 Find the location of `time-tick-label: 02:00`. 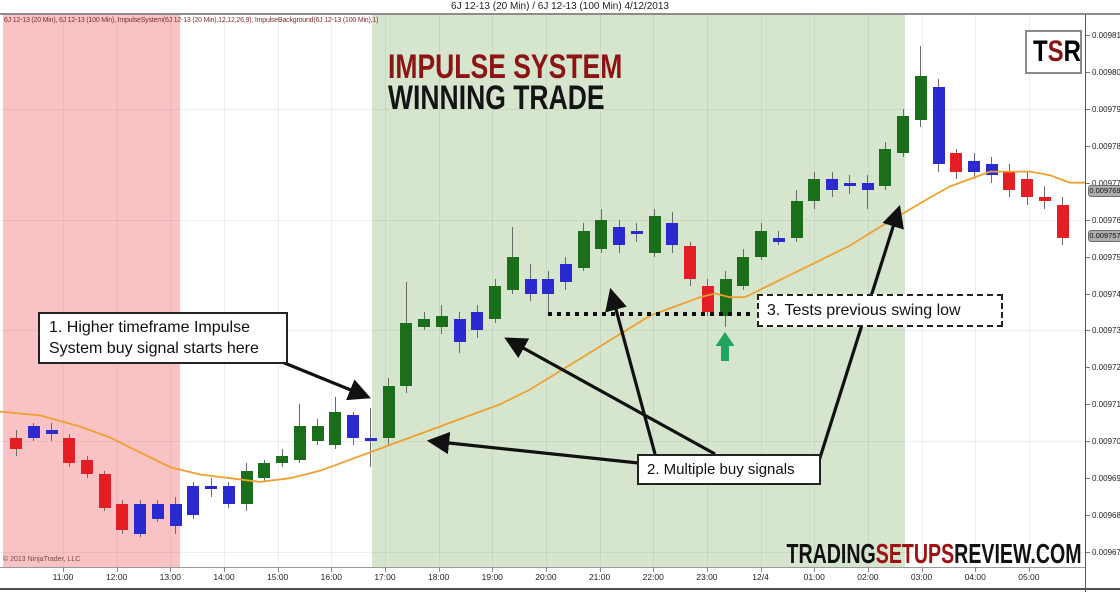

time-tick-label: 02:00 is located at coordinates (868, 577).